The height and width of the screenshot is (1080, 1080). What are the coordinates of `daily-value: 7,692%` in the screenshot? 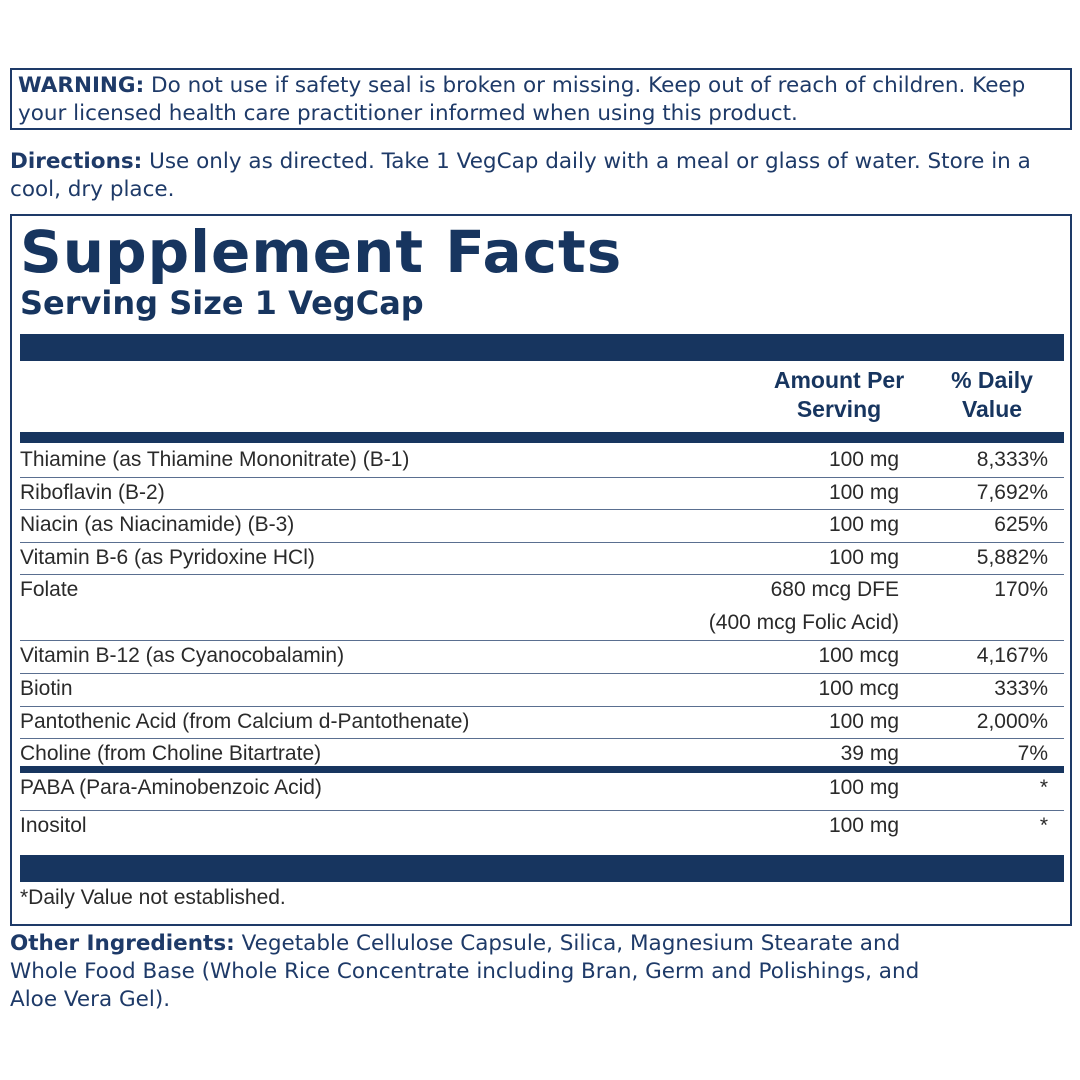 It's located at (1012, 492).